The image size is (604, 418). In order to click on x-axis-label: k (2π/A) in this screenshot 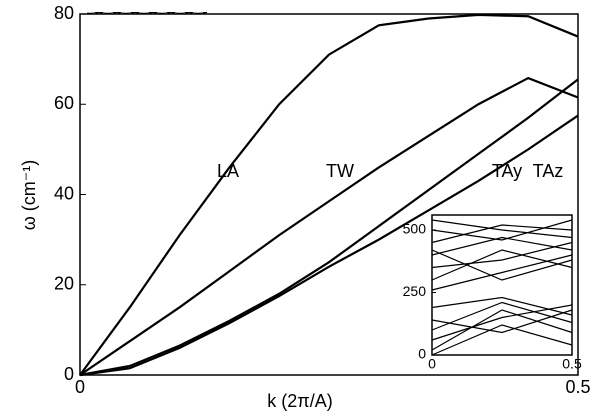, I will do `click(299, 401)`.